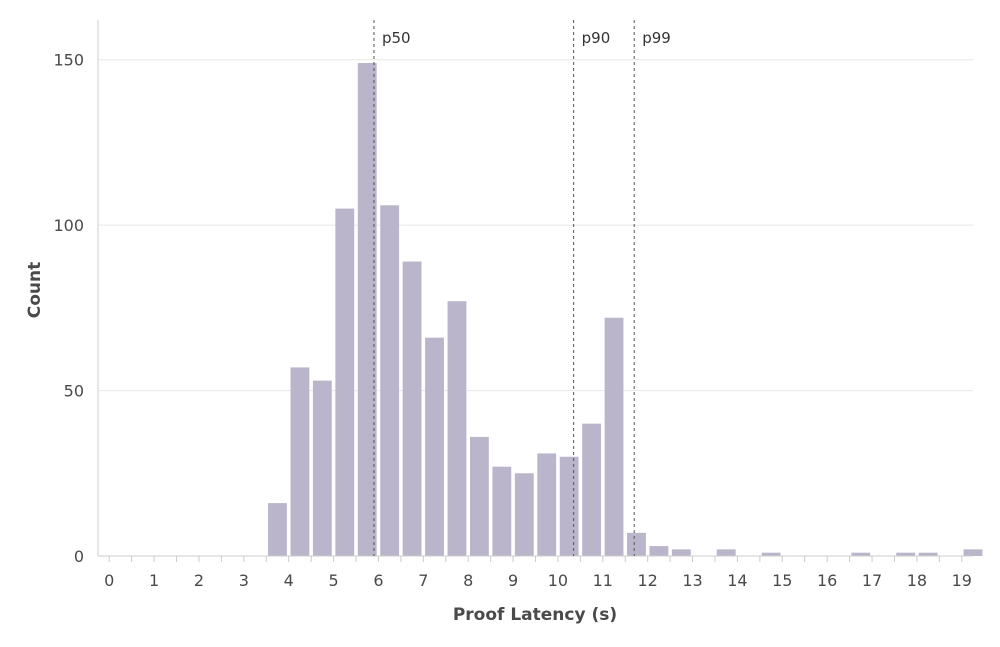 The image size is (1000, 647). I want to click on y-axis-title: Count, so click(35, 290).